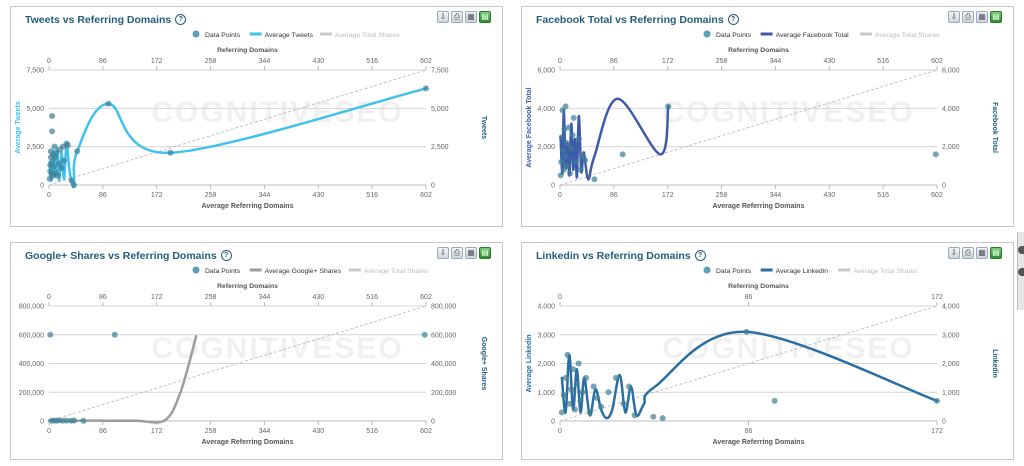 This screenshot has width=1024, height=466. What do you see at coordinates (805, 35) in the screenshot?
I see `legend-item: Average Facebook Total` at bounding box center [805, 35].